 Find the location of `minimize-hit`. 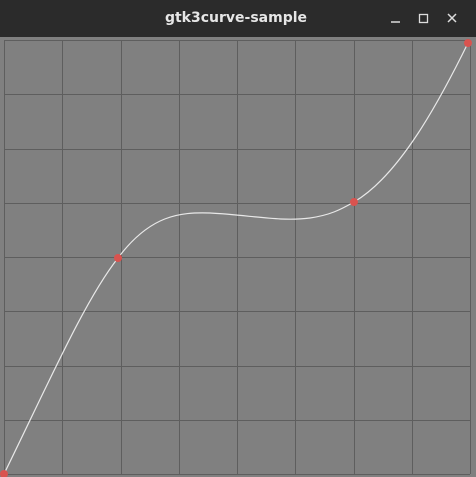

minimize-hit is located at coordinates (395, 19).